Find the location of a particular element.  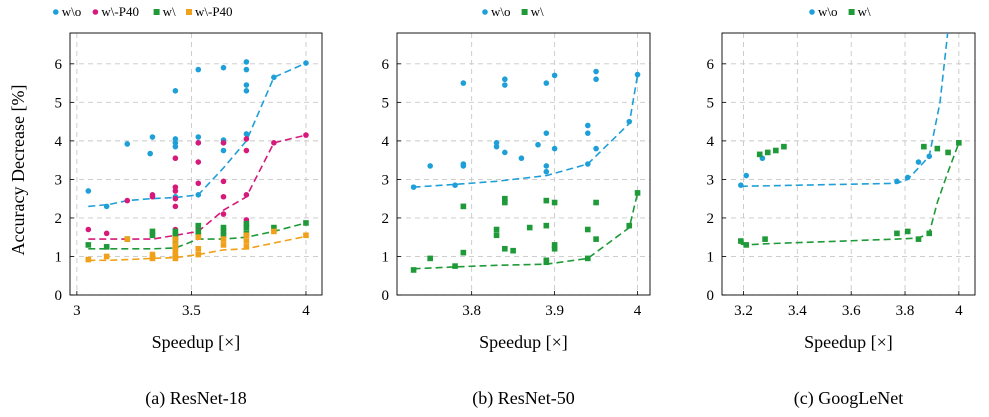

legend-label: w\-P40 is located at coordinates (120, 11).